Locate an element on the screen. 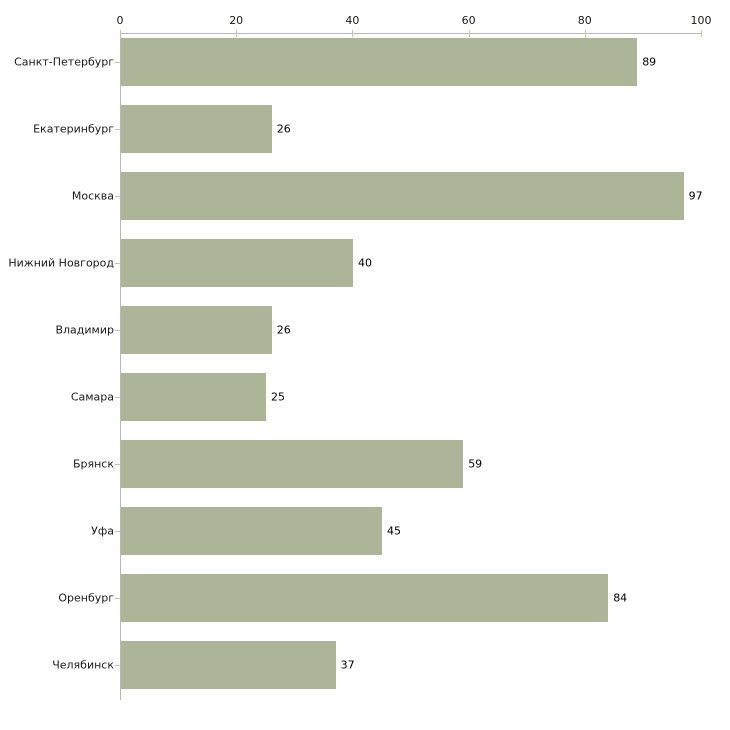 The image size is (730, 730). category-label: Уфа is located at coordinates (102, 531).